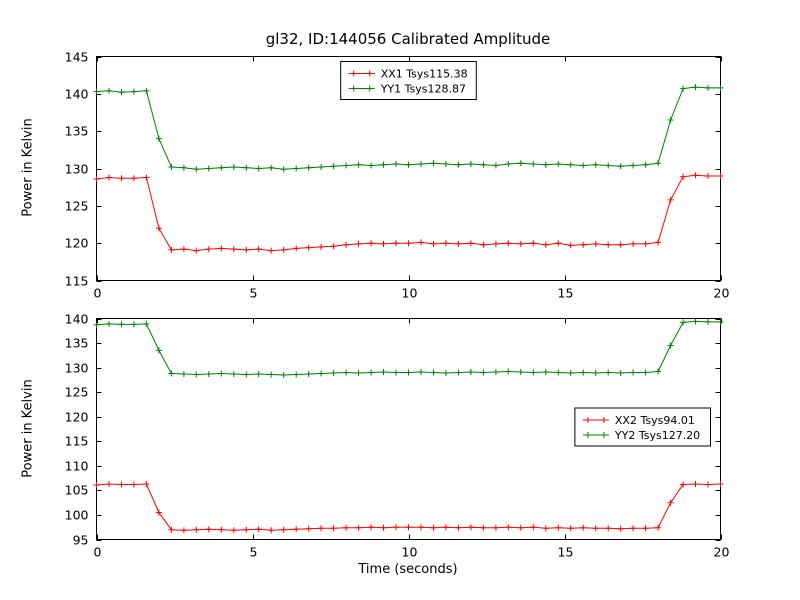 This screenshot has width=800, height=600. I want to click on legend-label-yy2: YY2 Tsys127.20, so click(657, 435).